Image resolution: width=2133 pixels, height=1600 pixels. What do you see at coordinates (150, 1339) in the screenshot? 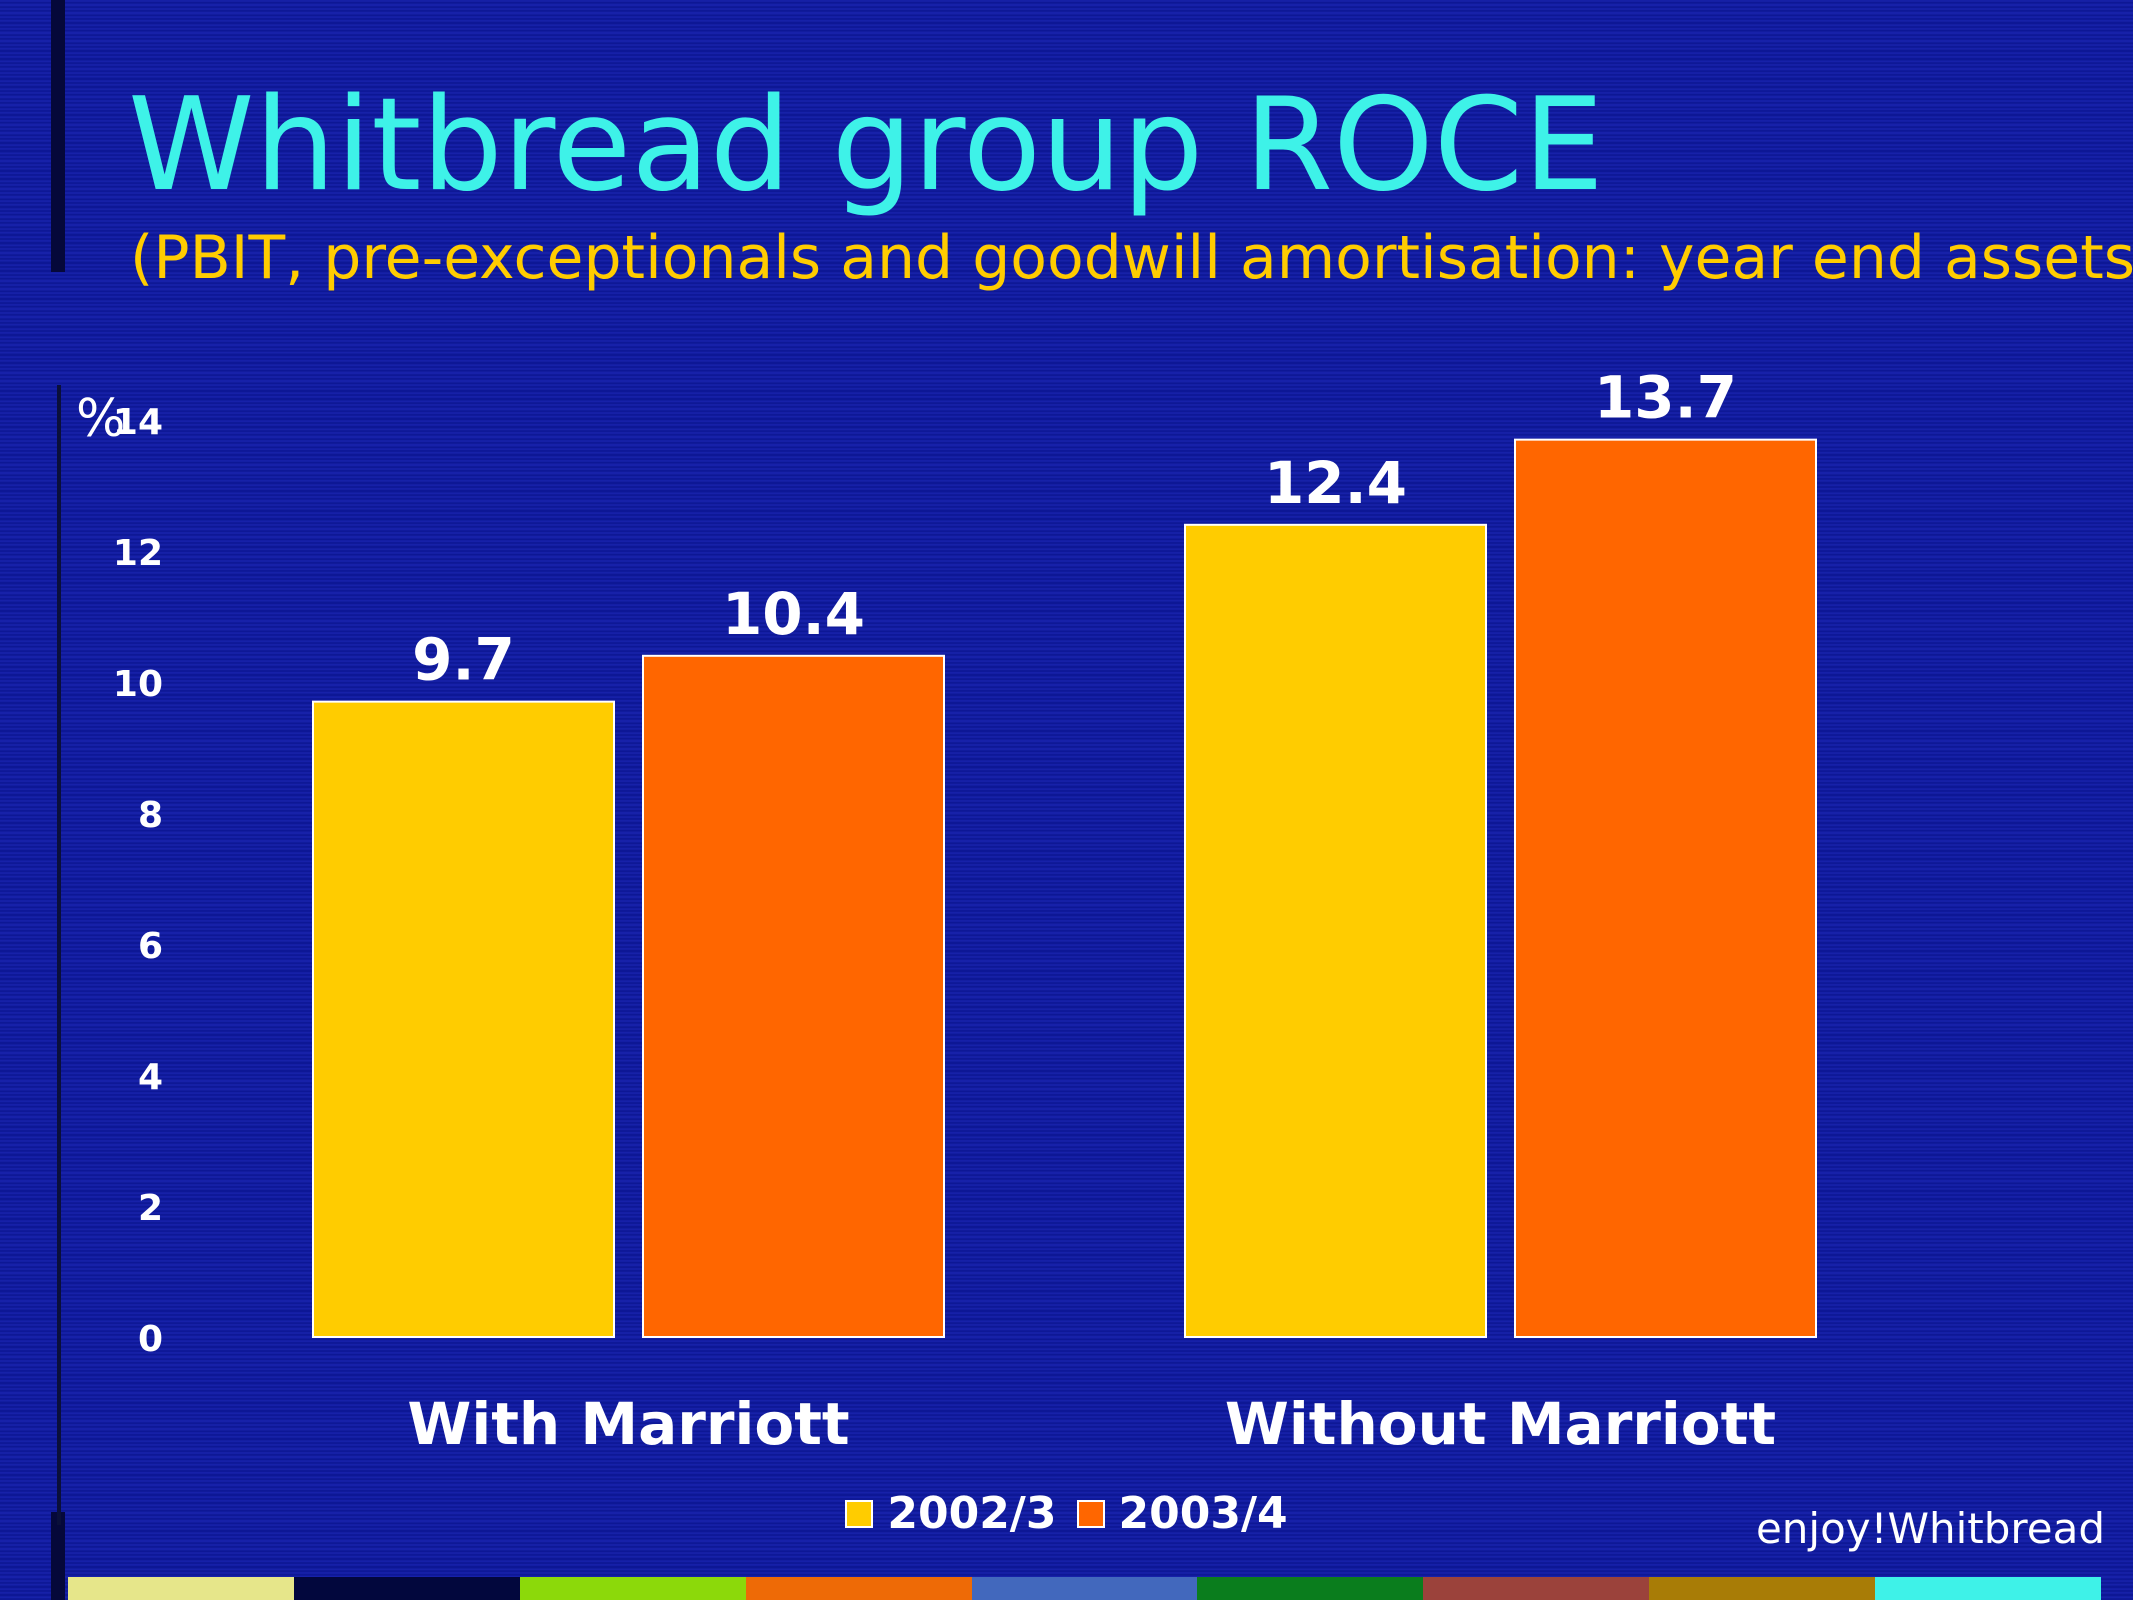
I see `y-tick-label: 0` at bounding box center [150, 1339].